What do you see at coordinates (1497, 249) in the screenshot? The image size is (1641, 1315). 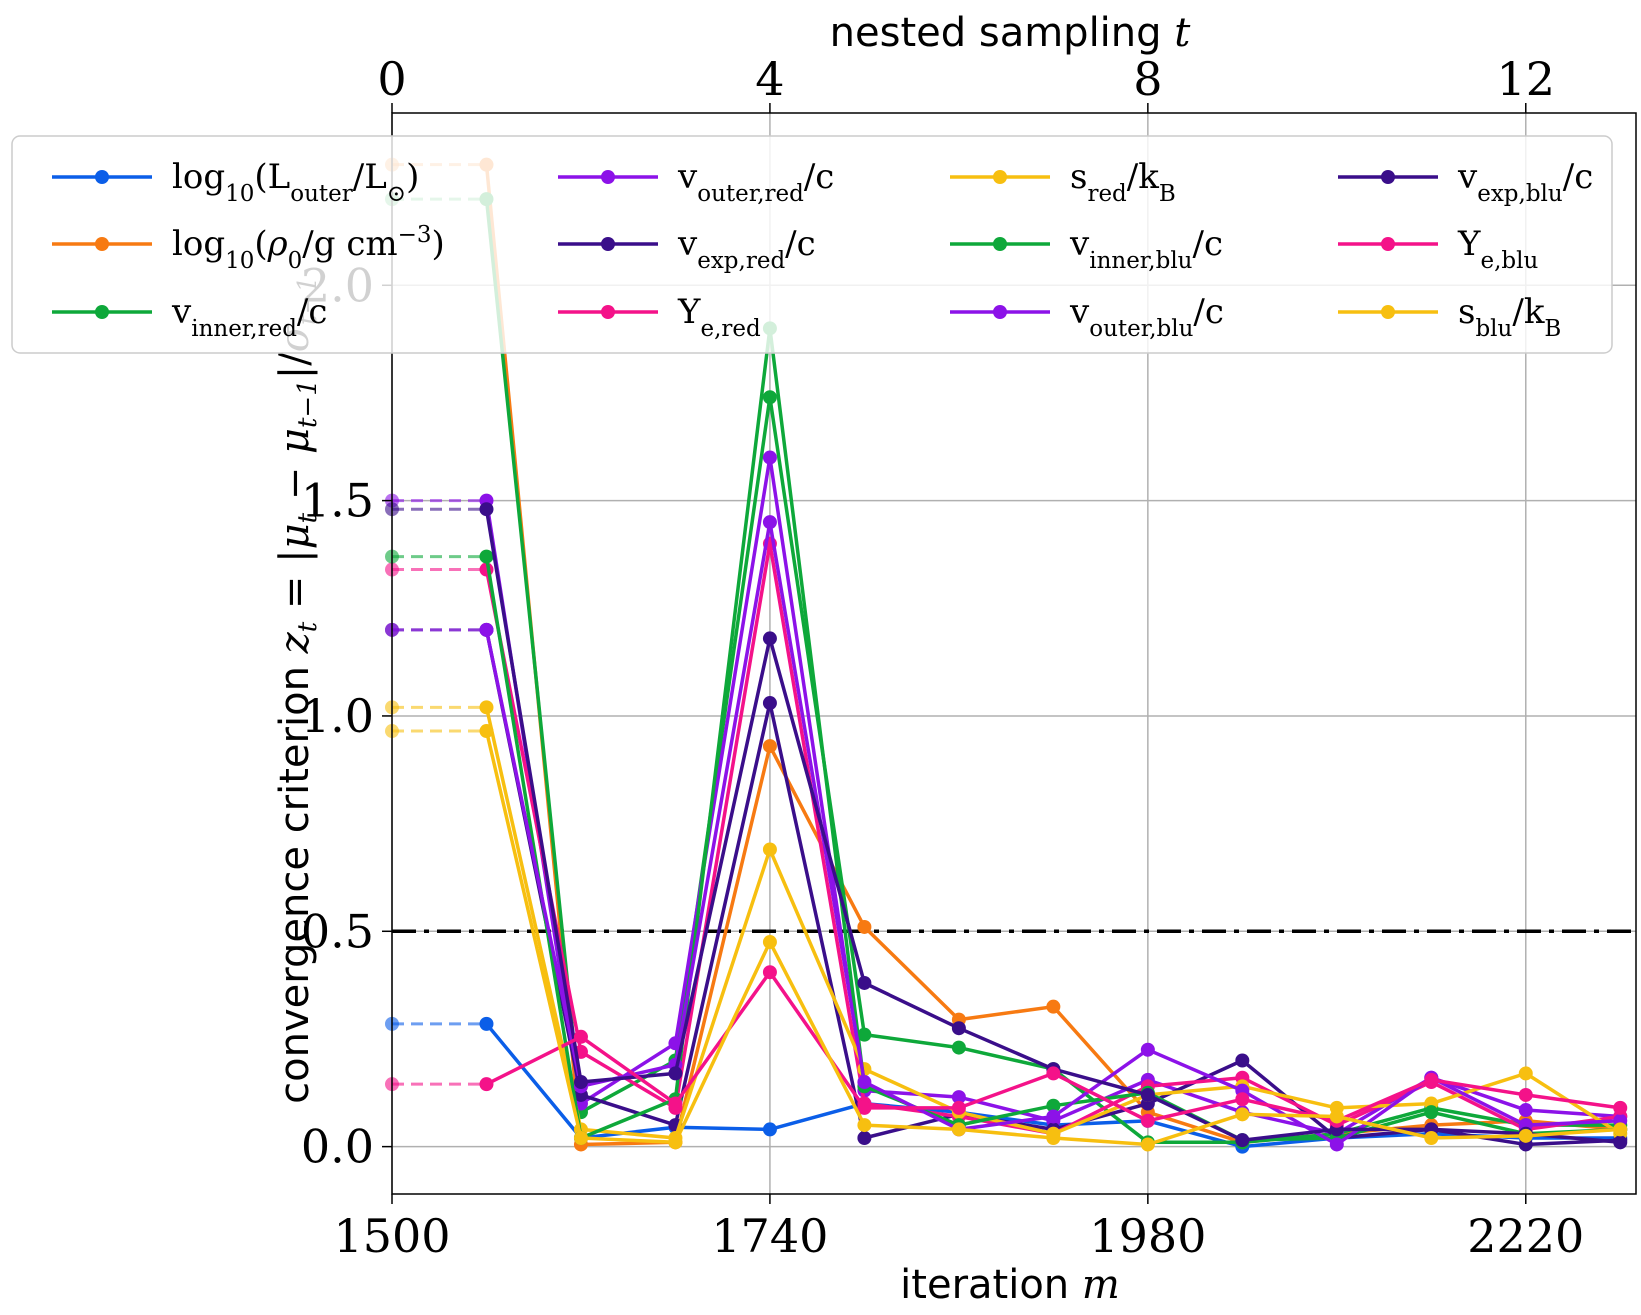 I see `legend-label: Ye,blu` at bounding box center [1497, 249].